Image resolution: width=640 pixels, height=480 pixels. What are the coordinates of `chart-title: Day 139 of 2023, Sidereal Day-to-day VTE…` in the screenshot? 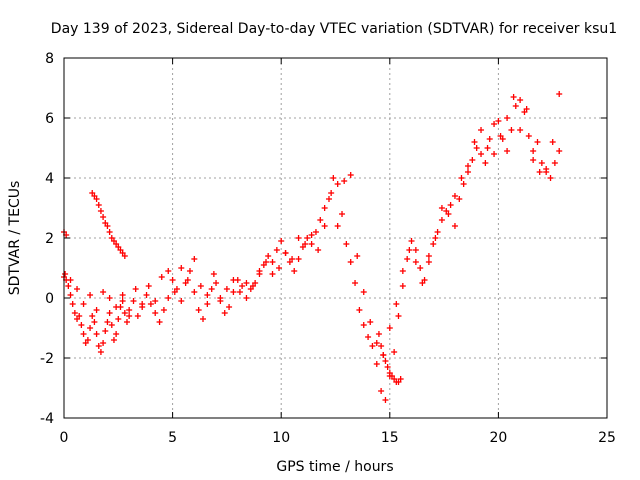 It's located at (334, 29).